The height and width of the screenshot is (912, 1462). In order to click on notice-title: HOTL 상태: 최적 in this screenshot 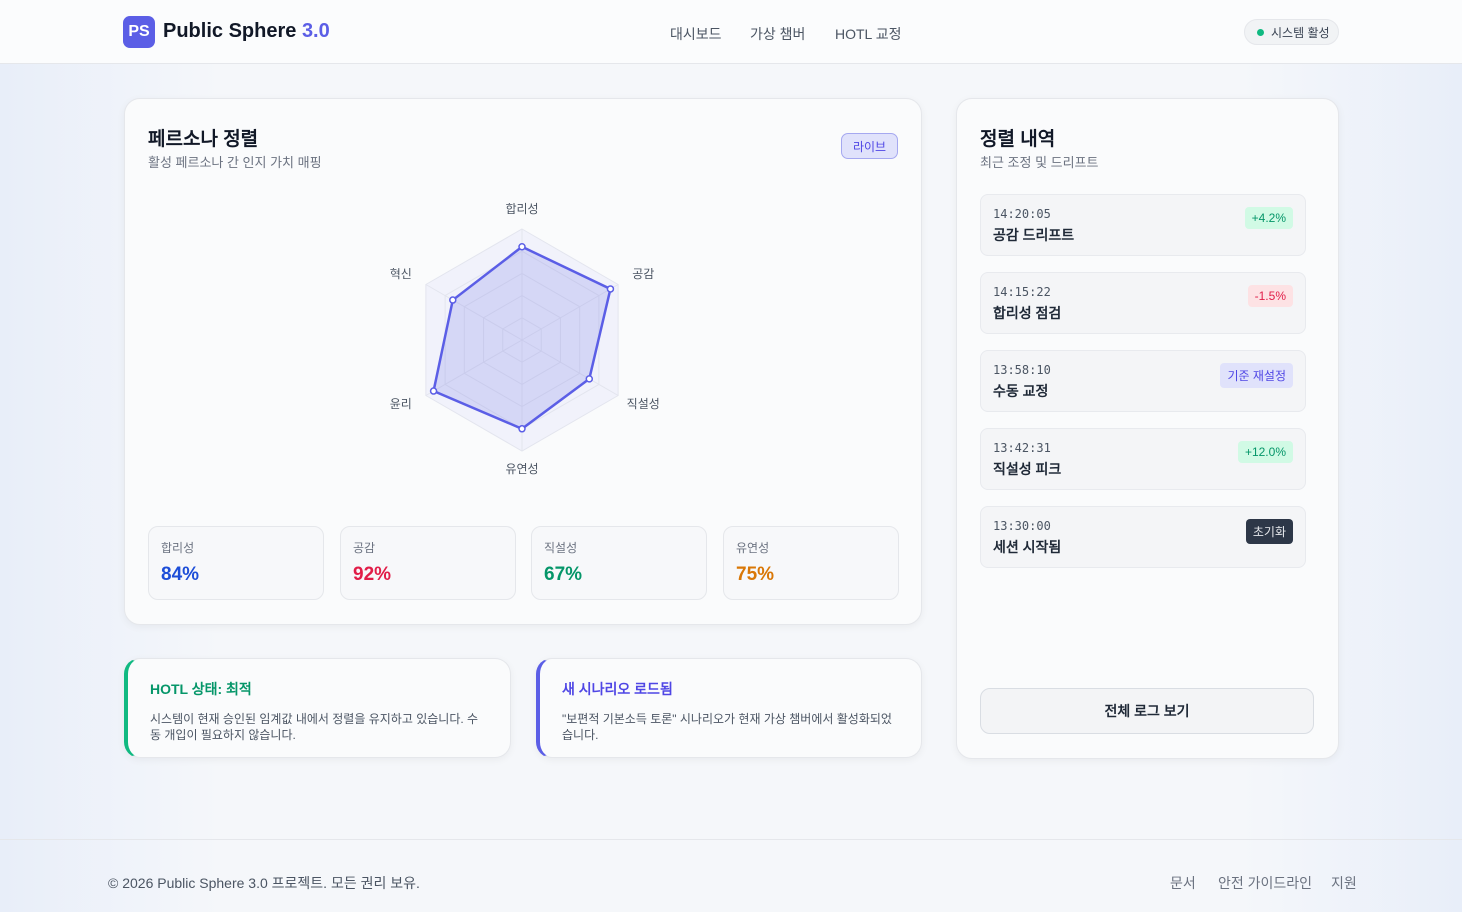, I will do `click(201, 689)`.